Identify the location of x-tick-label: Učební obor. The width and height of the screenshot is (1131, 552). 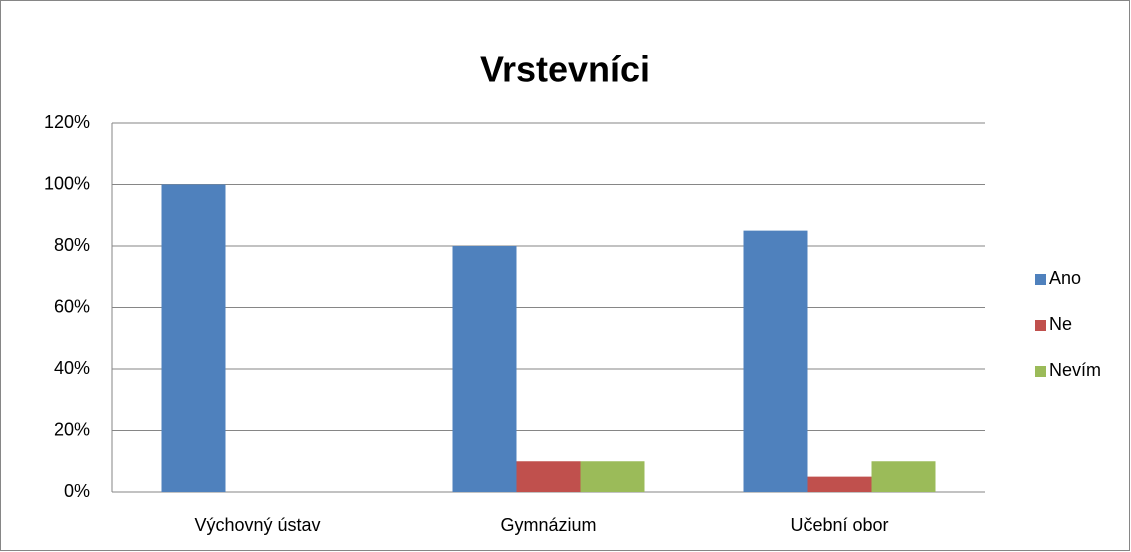
(839, 525).